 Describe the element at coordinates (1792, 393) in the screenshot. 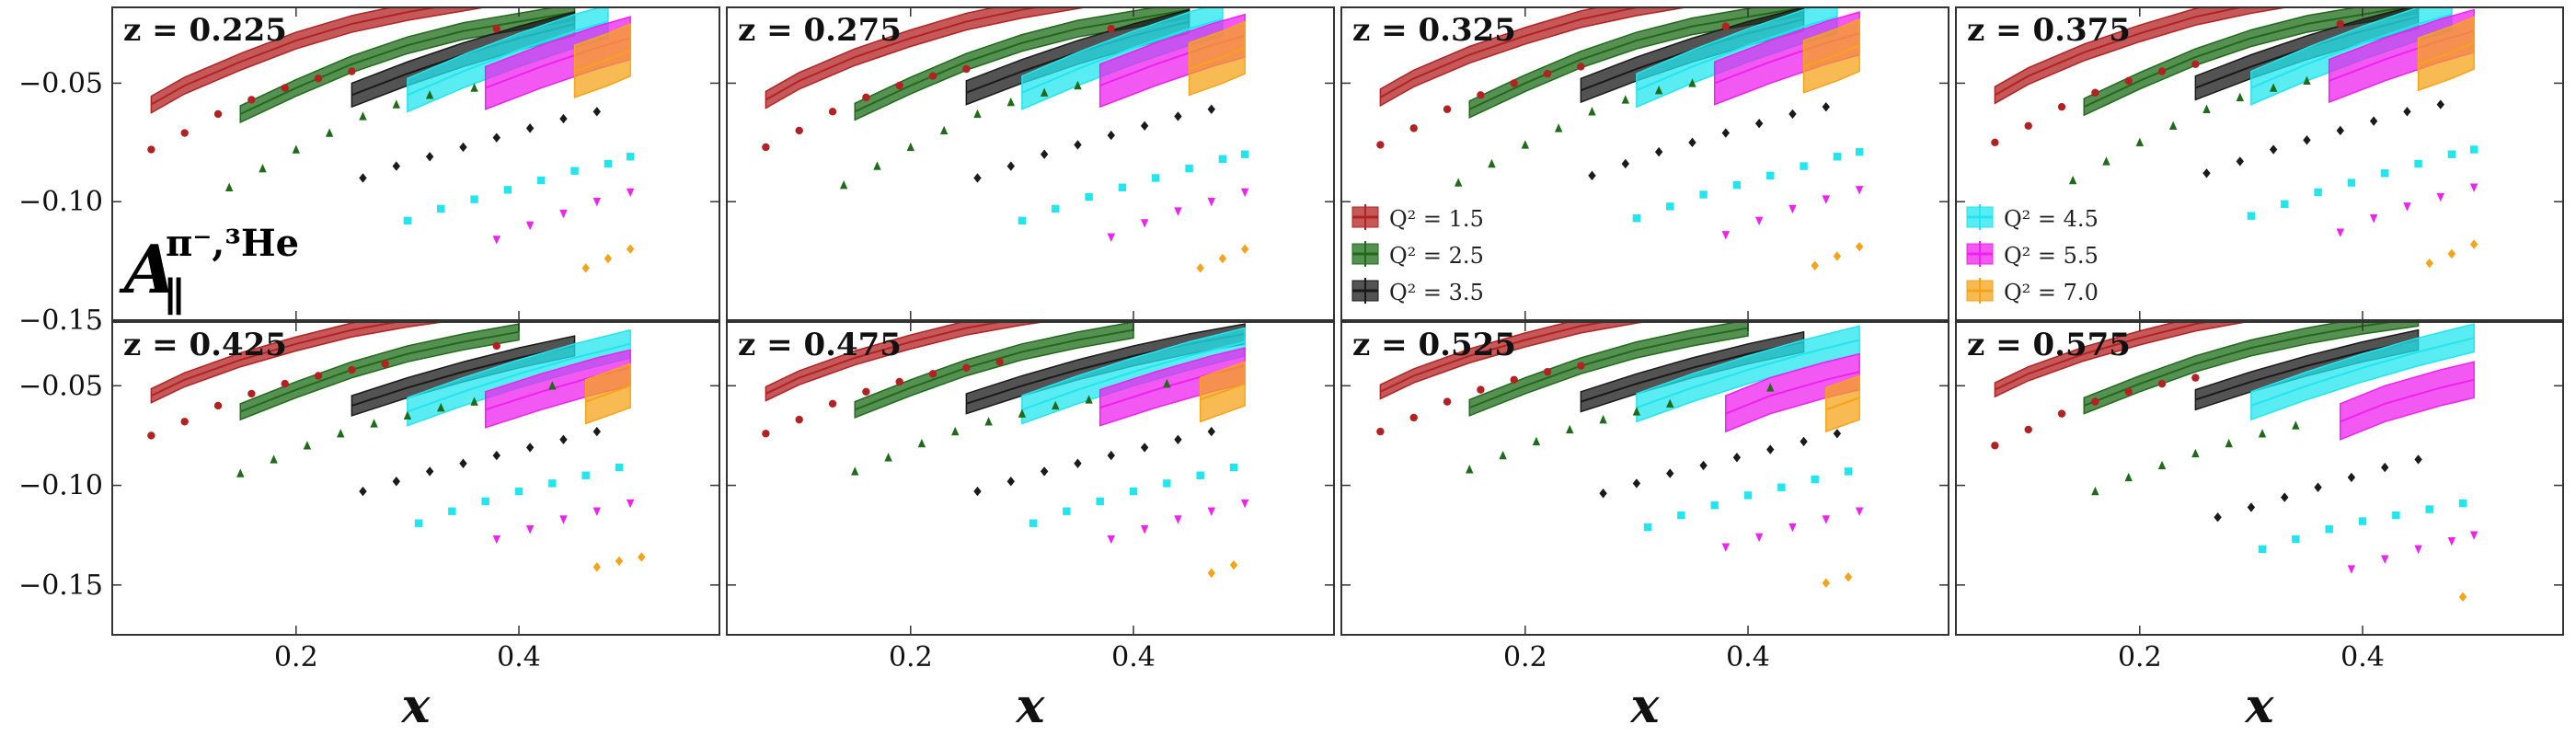

I see `band-centerline-Q2_5.5` at that location.